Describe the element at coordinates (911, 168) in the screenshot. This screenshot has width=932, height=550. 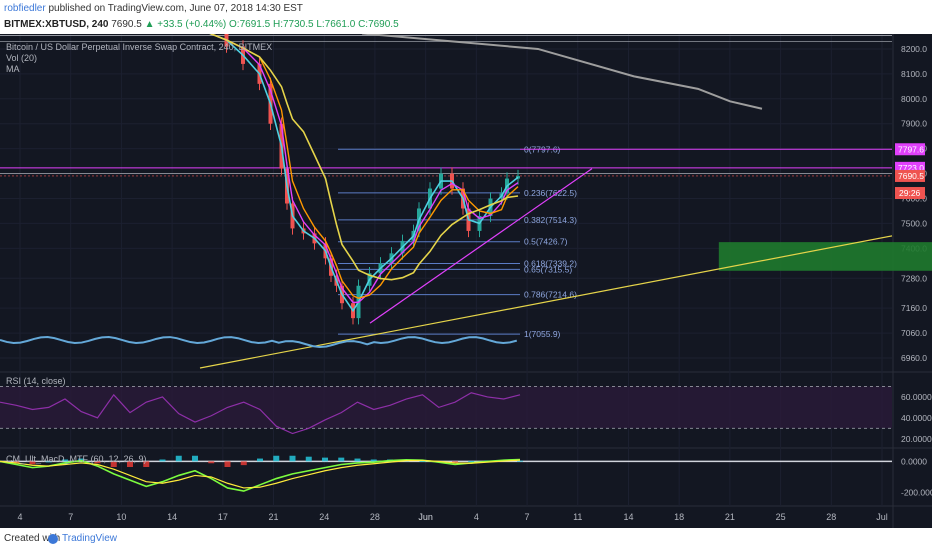
I see `price-tag-label: 7723.0` at that location.